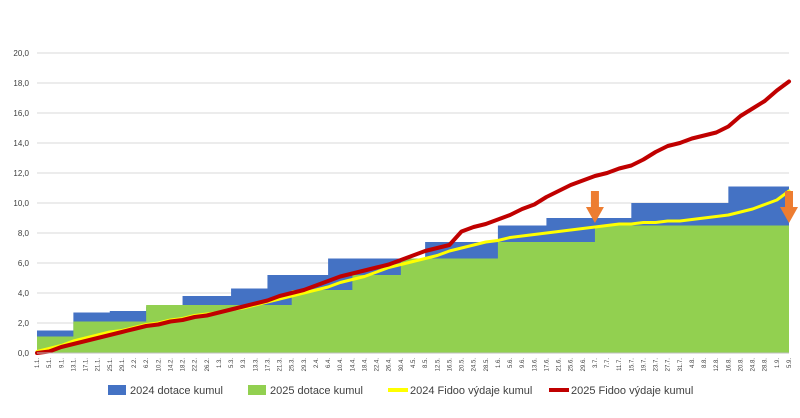 Image resolution: width=800 pixels, height=418 pixels. Describe the element at coordinates (21, 173) in the screenshot. I see `y-tick-label: 12,0` at that location.